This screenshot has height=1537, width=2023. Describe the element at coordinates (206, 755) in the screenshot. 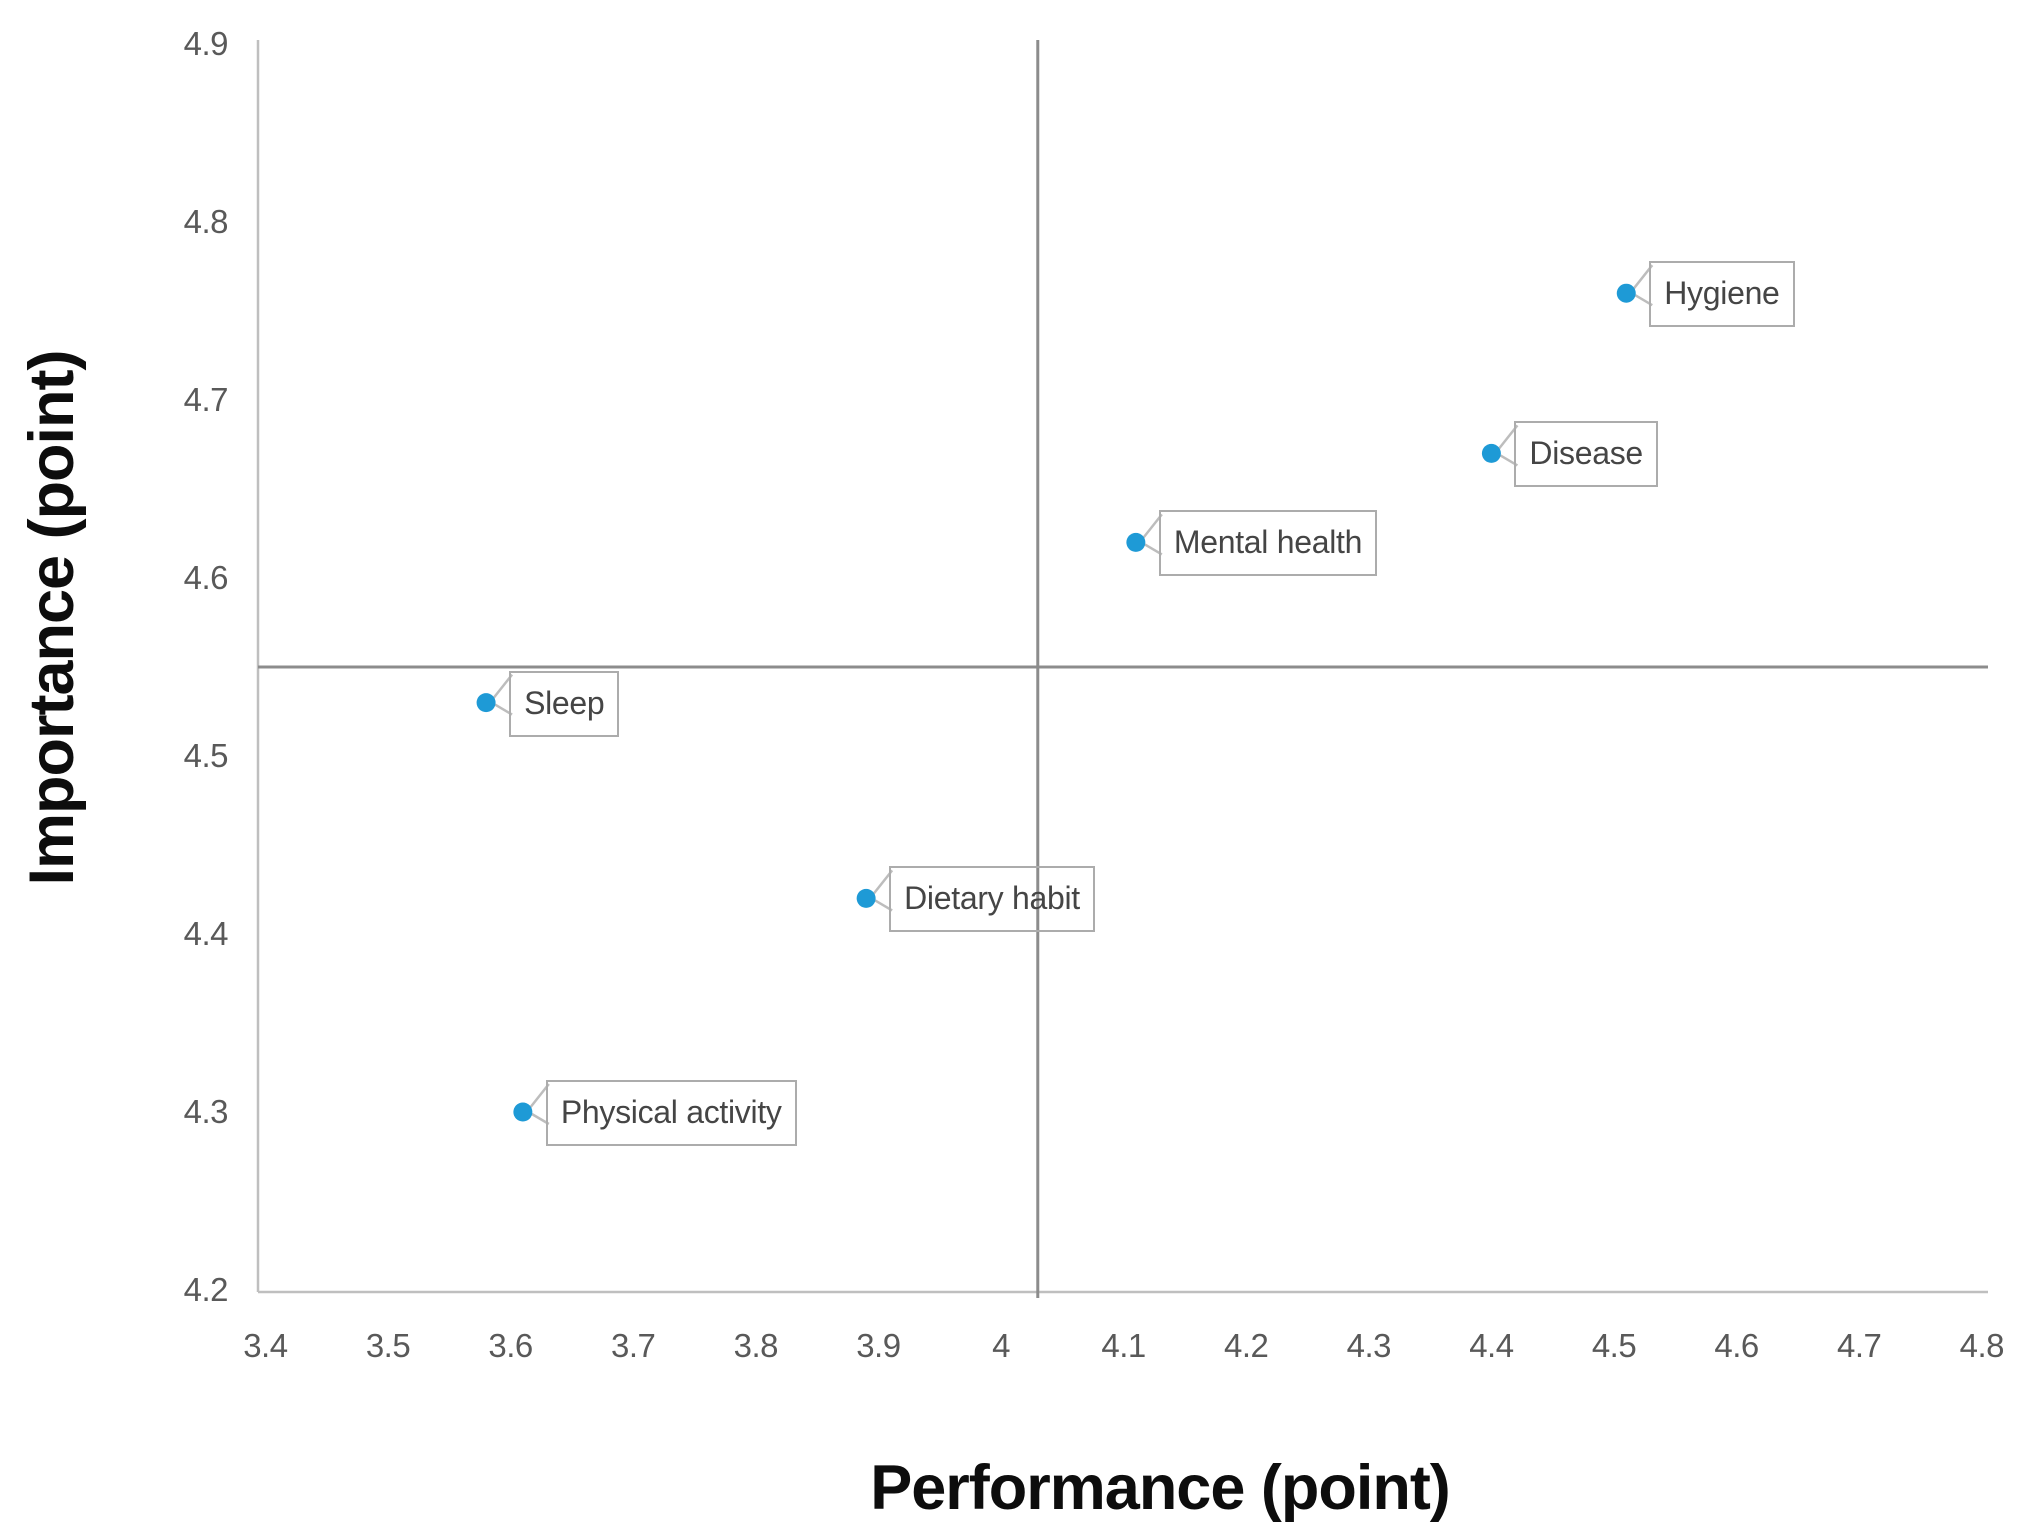

I see `y-tick-label-4.5: 4.5` at that location.